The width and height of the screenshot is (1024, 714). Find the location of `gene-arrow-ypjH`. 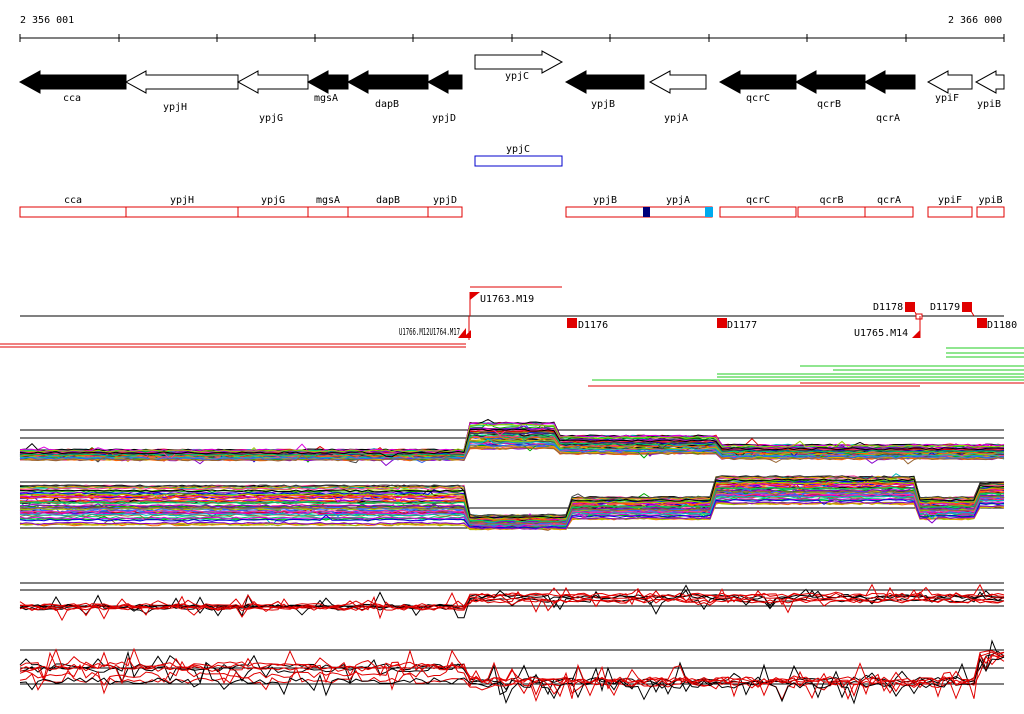

gene-arrow-ypjH is located at coordinates (181, 82).